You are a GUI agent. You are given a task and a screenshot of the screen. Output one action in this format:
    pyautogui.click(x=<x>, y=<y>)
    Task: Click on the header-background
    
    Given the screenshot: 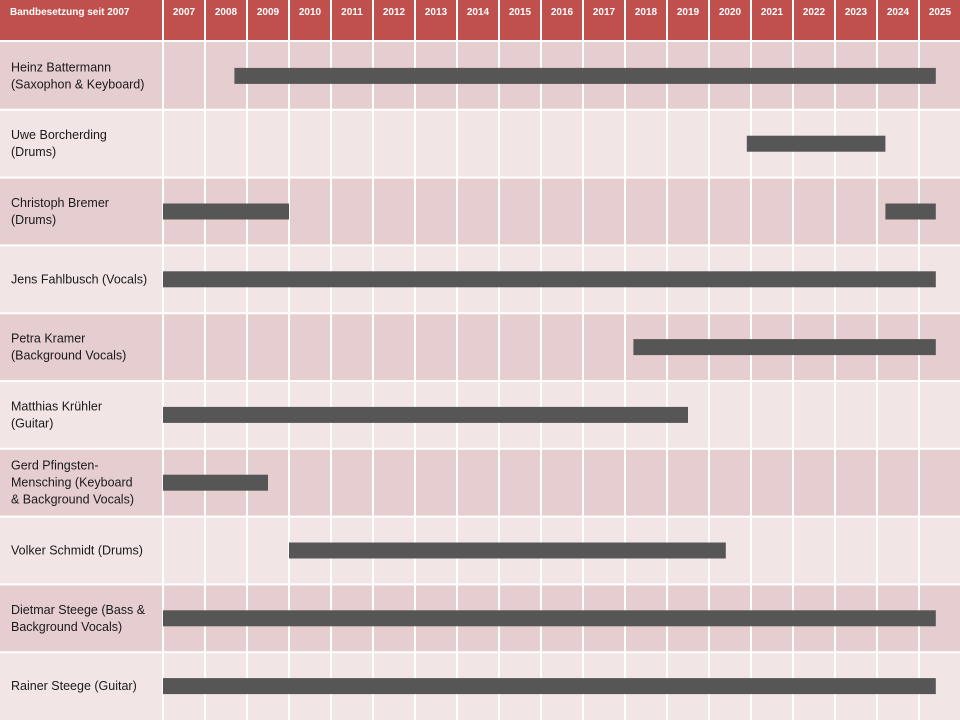 What is the action you would take?
    pyautogui.click(x=480, y=20)
    